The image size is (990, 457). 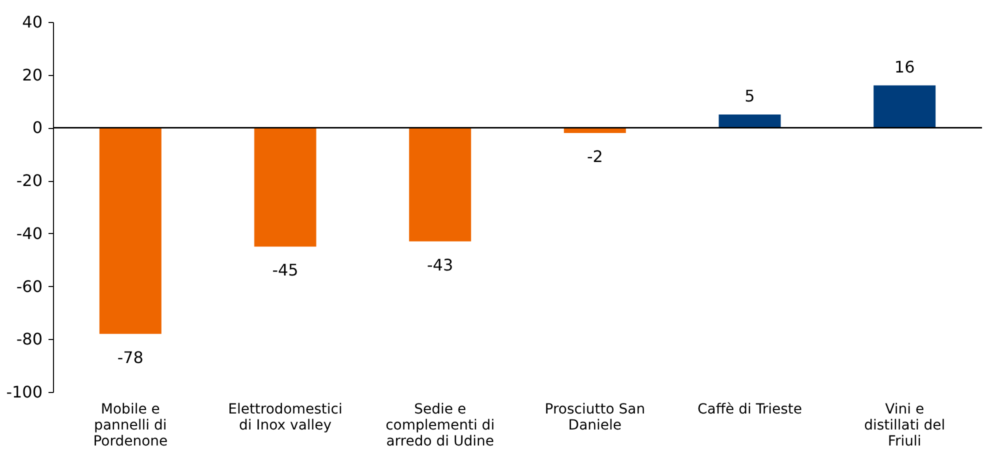 What do you see at coordinates (440, 426) in the screenshot?
I see `x-tick-label: Sedie e complementi di arredo di Udine` at bounding box center [440, 426].